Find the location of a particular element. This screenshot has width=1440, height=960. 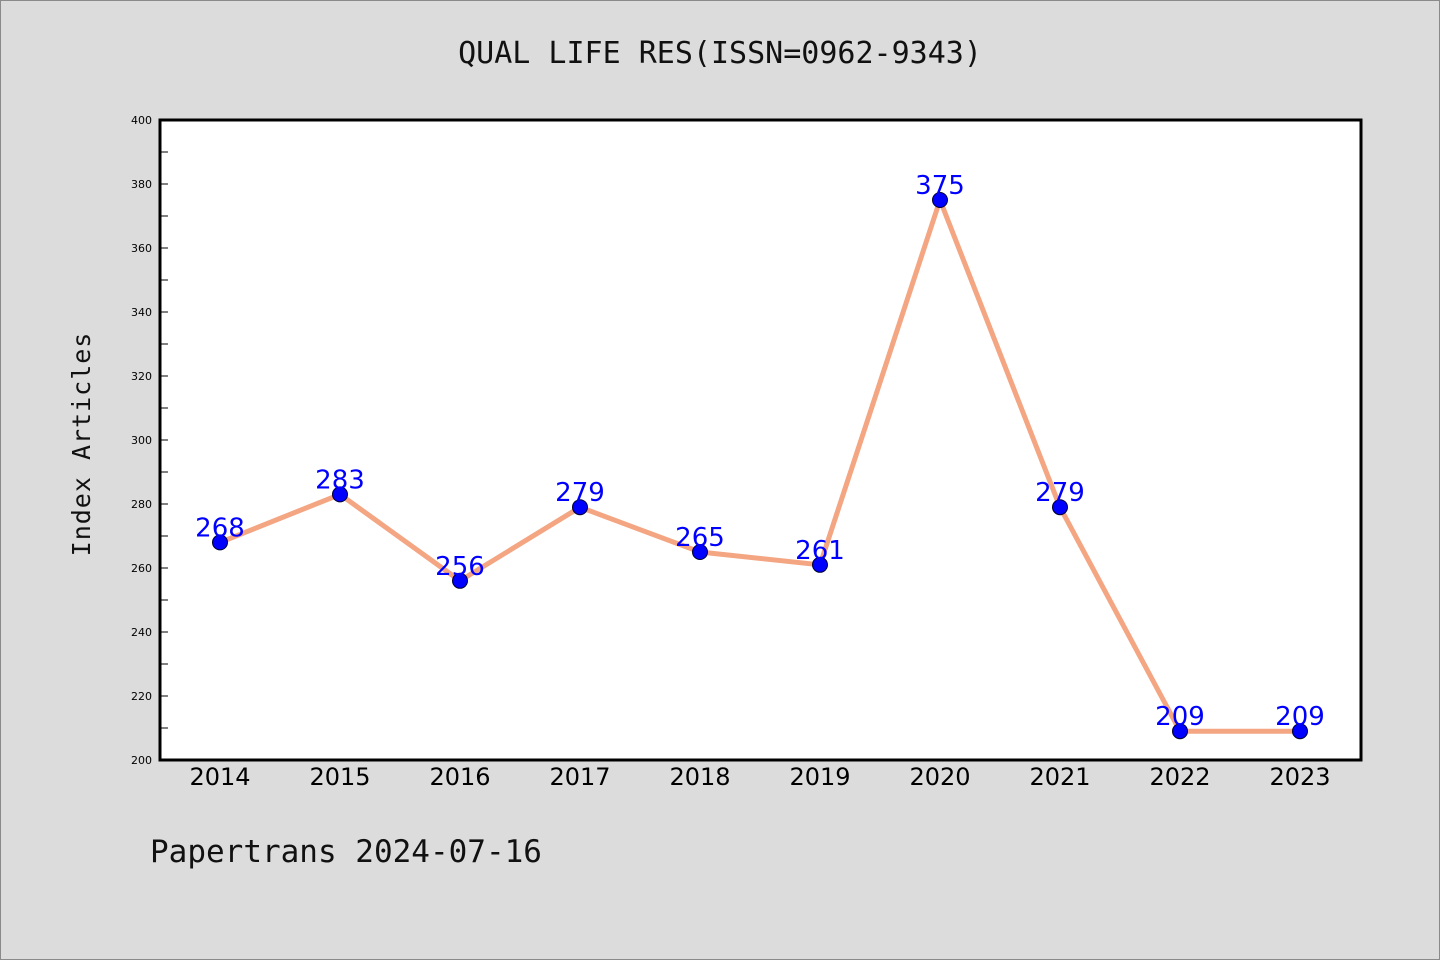

x-tick-label: 2023 is located at coordinates (1299, 777).